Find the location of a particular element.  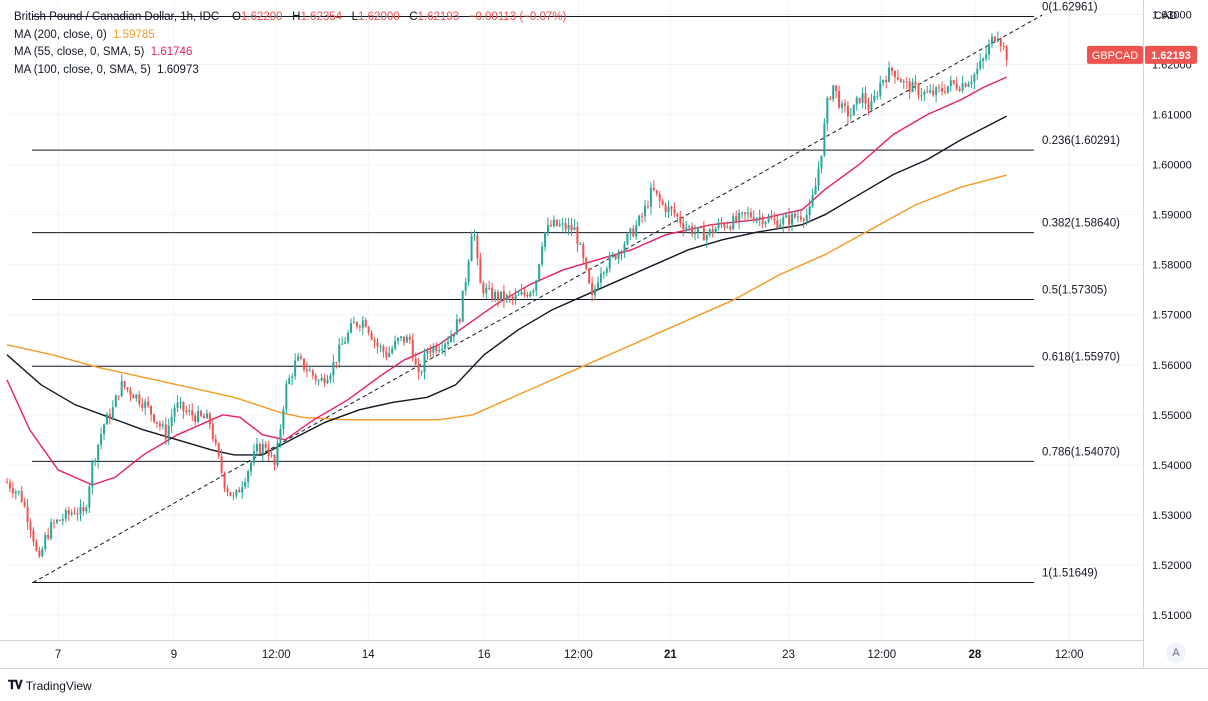

ma100-value: 1.60973 is located at coordinates (178, 69).